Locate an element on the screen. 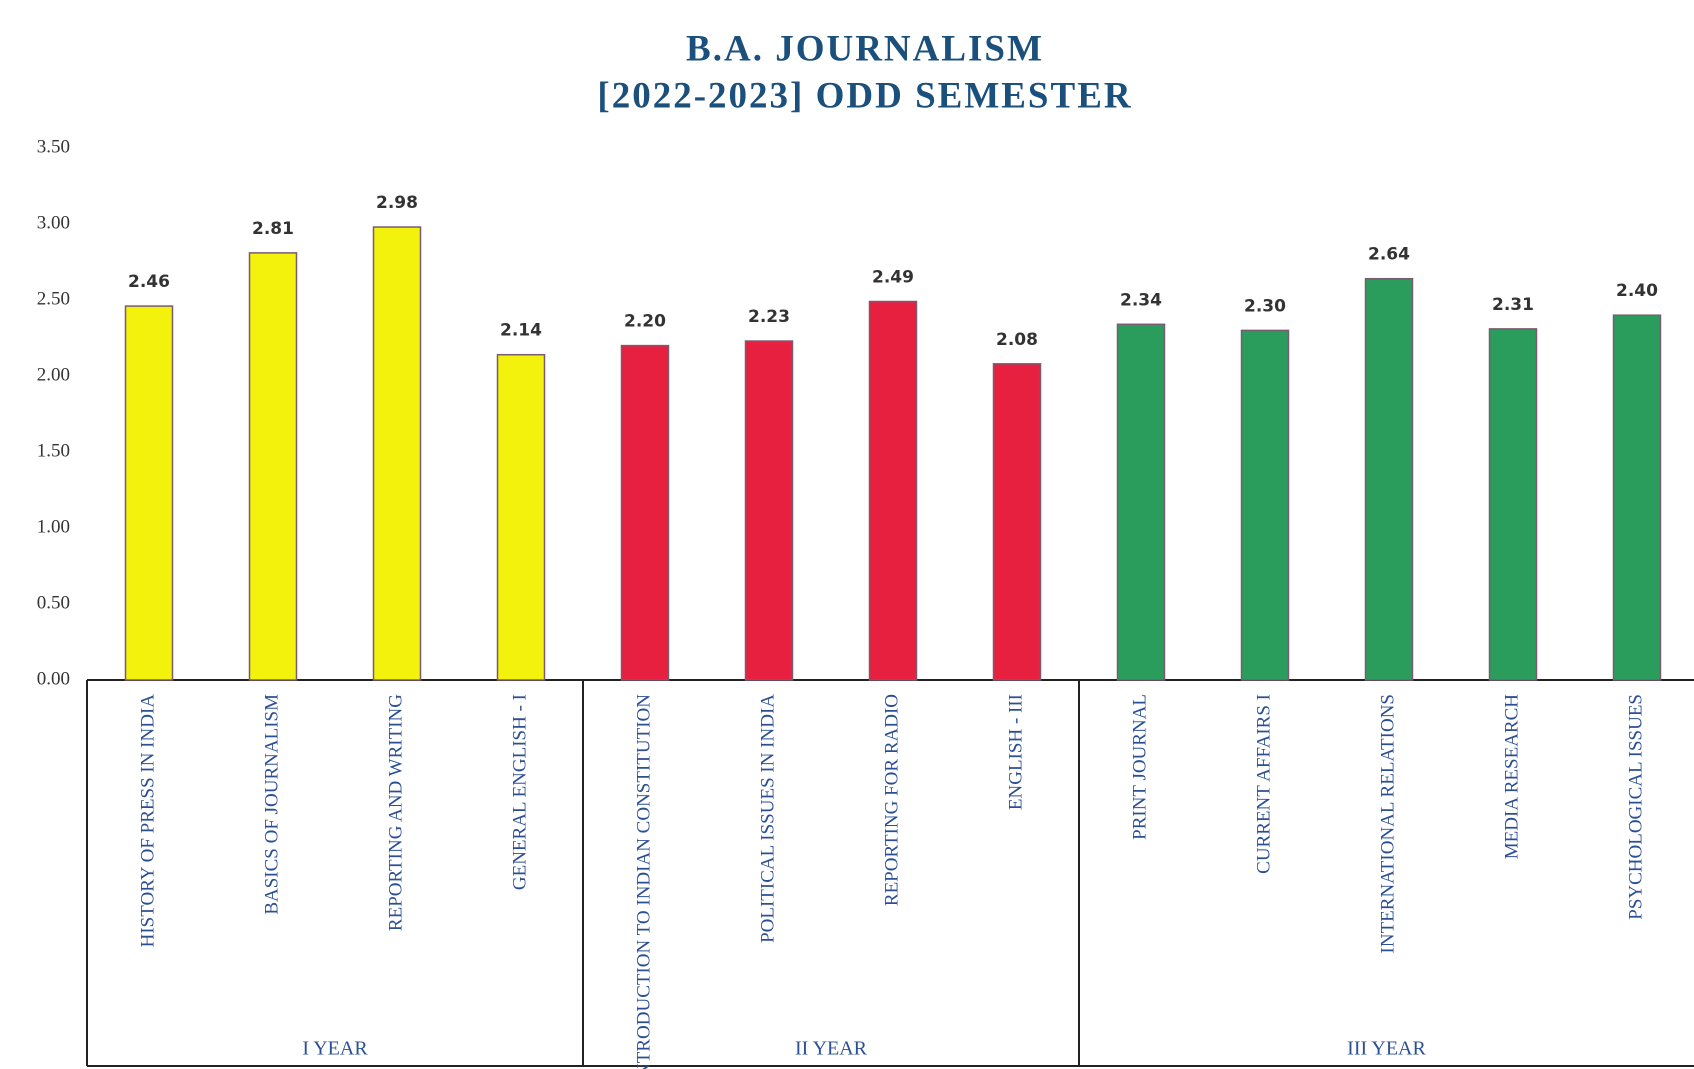 The width and height of the screenshot is (1694, 1069). x-tick-label: GENERAL ENGLISH - I is located at coordinates (519, 792).